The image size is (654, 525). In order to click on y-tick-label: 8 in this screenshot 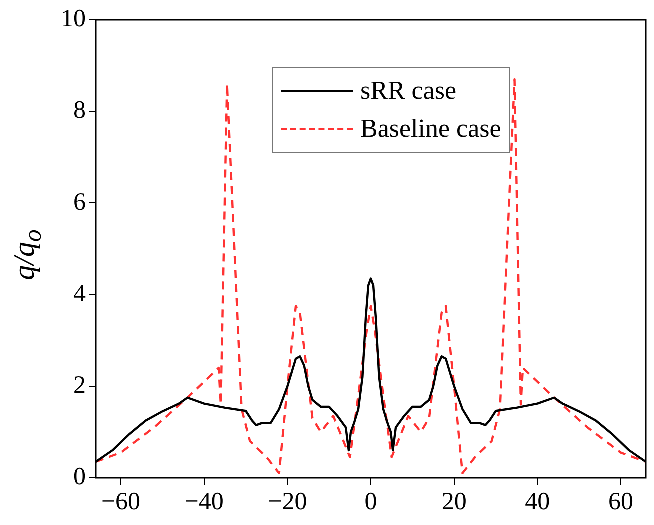, I will do `click(80, 110)`.